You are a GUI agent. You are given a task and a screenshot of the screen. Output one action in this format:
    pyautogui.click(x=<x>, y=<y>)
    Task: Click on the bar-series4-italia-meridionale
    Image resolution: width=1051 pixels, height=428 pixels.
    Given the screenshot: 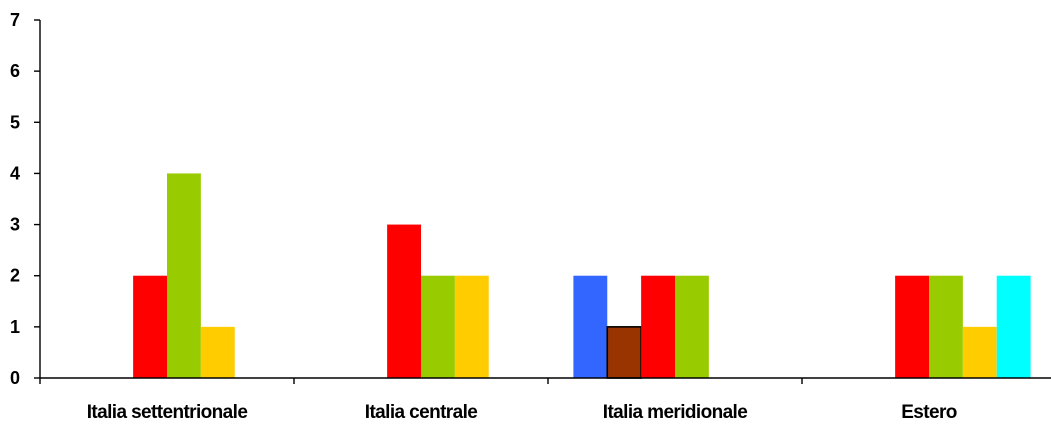 What is the action you would take?
    pyautogui.click(x=692, y=326)
    